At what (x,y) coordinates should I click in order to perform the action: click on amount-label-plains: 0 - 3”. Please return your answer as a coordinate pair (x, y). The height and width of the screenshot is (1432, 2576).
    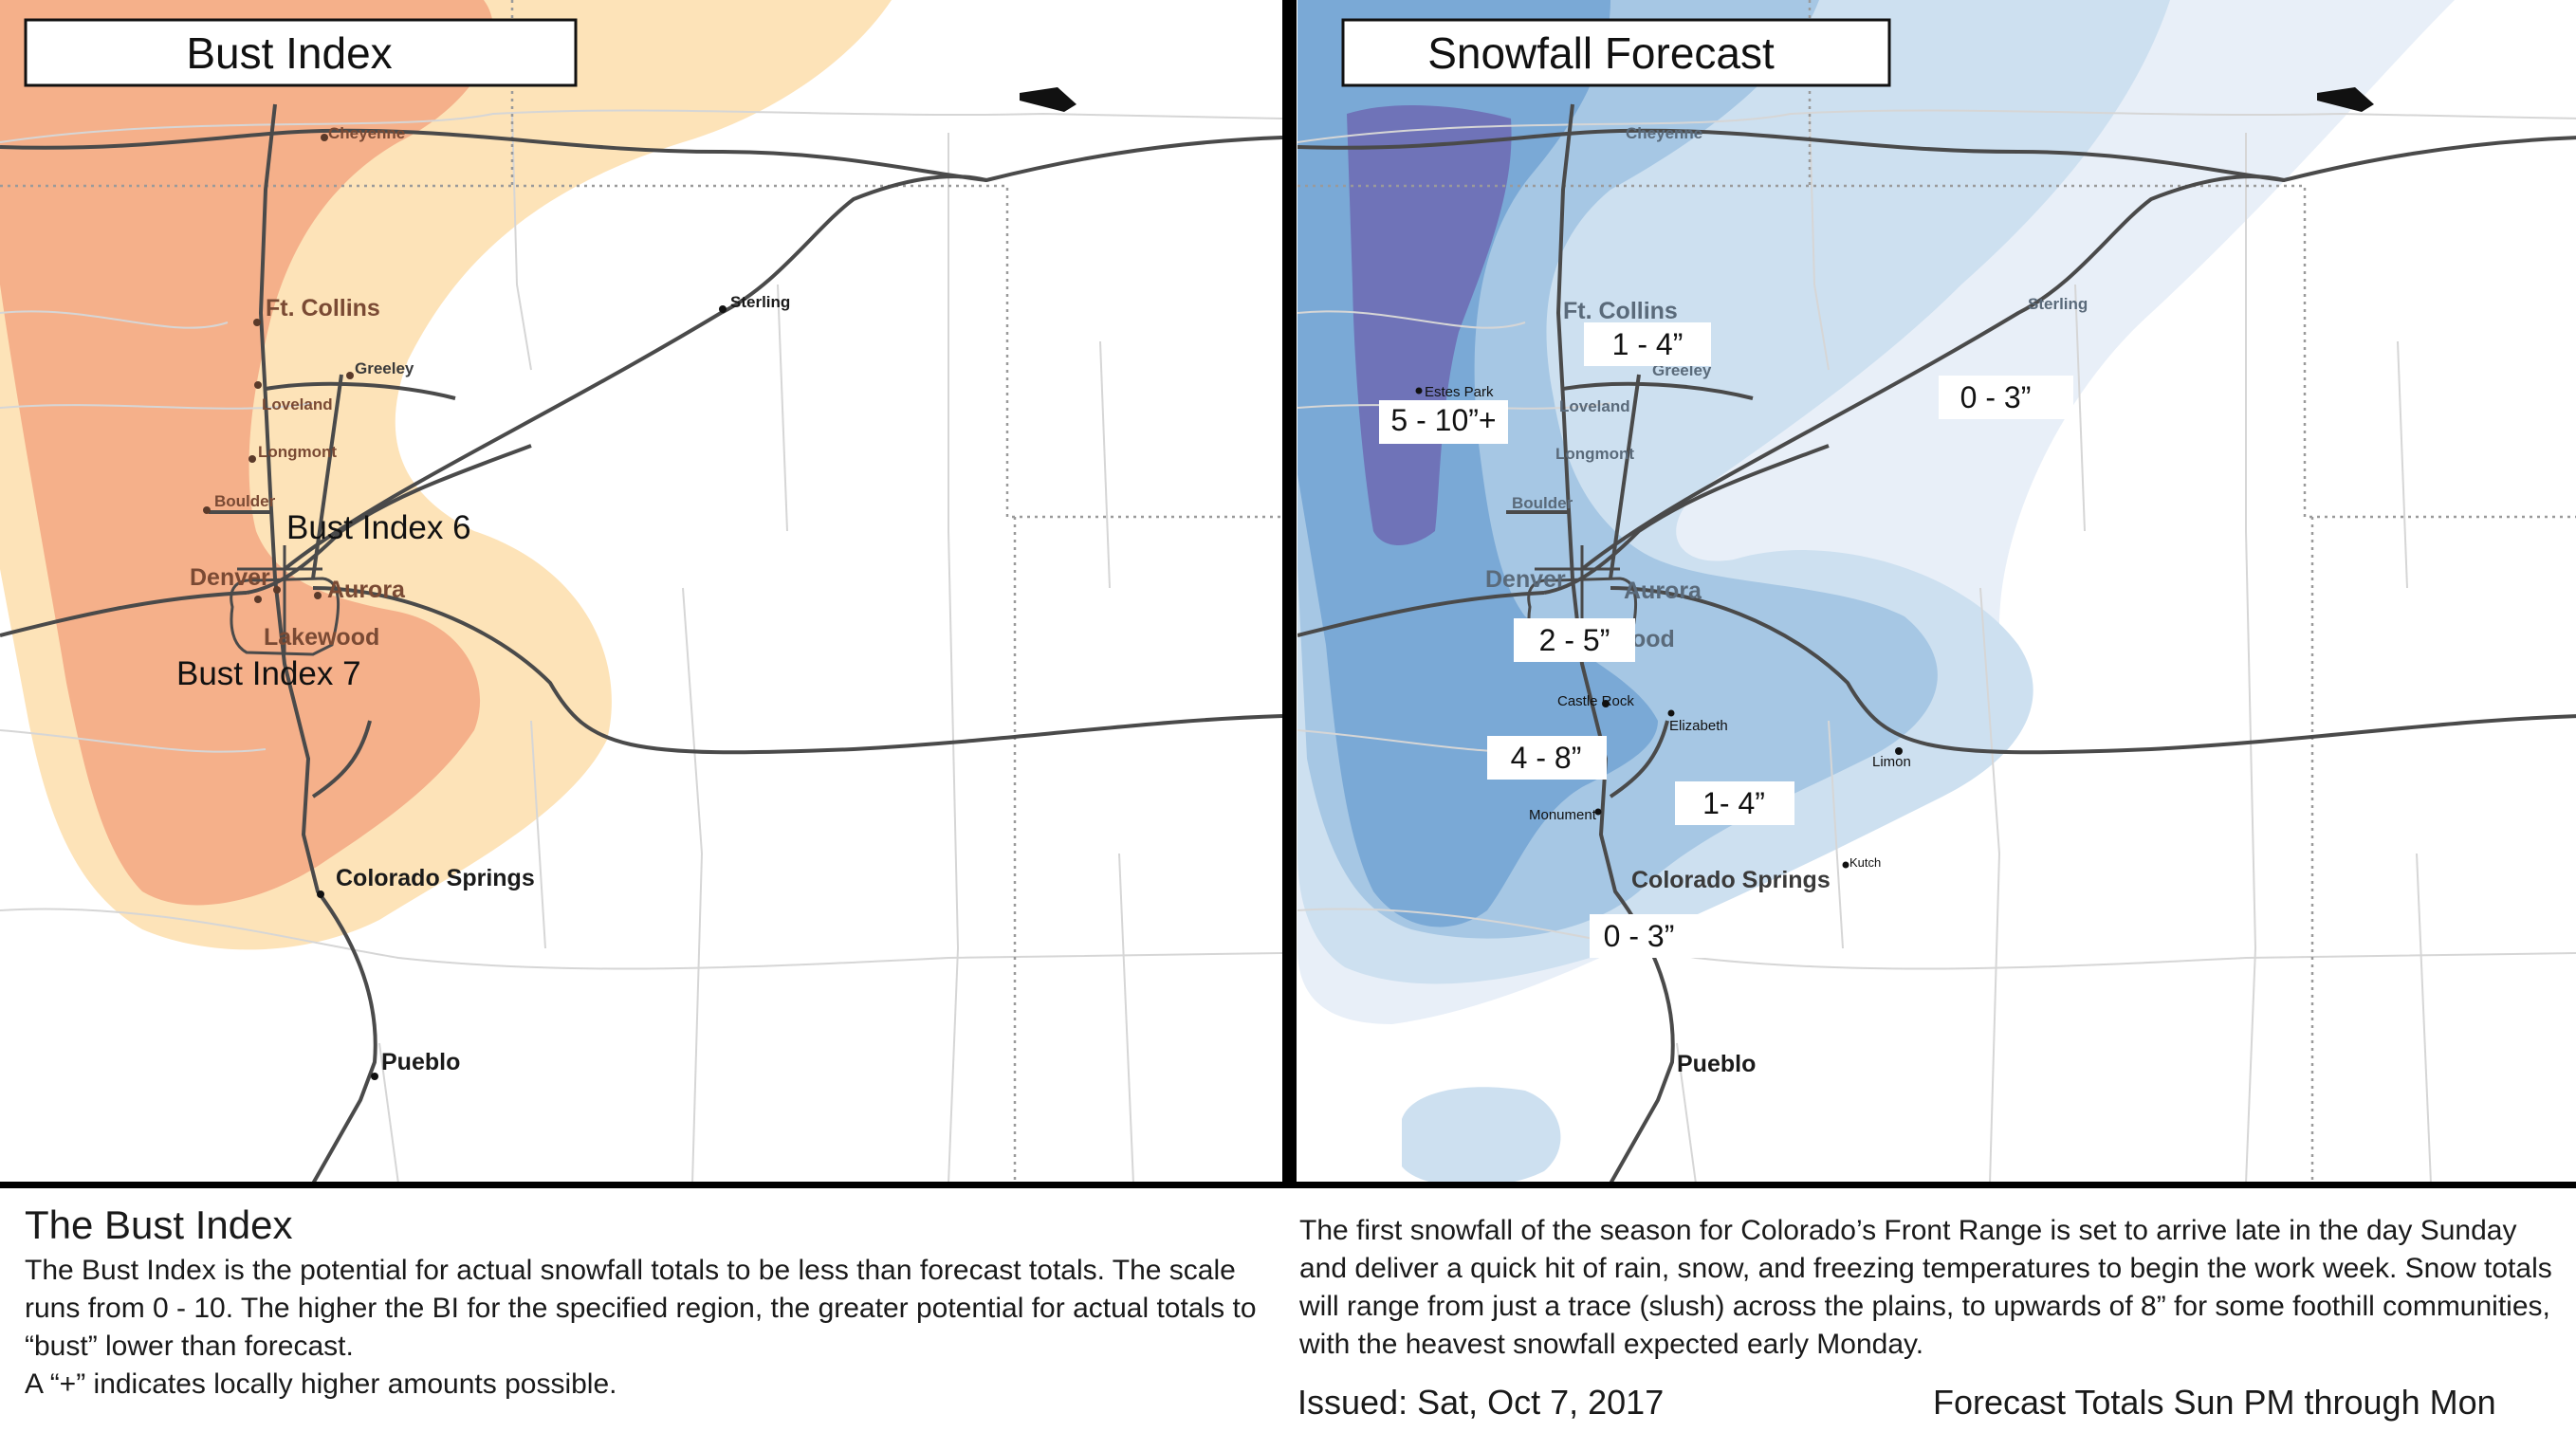
    Looking at the image, I should click on (1996, 397).